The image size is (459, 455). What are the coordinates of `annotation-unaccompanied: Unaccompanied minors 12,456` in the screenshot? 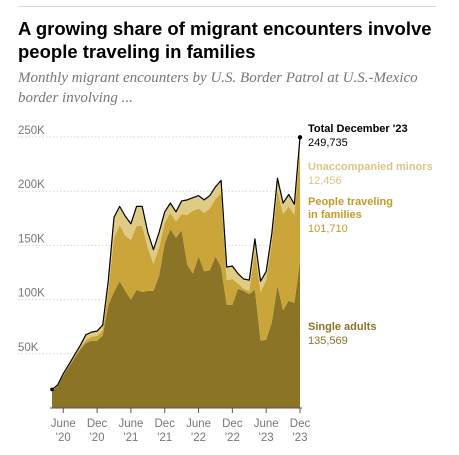 It's located at (370, 174).